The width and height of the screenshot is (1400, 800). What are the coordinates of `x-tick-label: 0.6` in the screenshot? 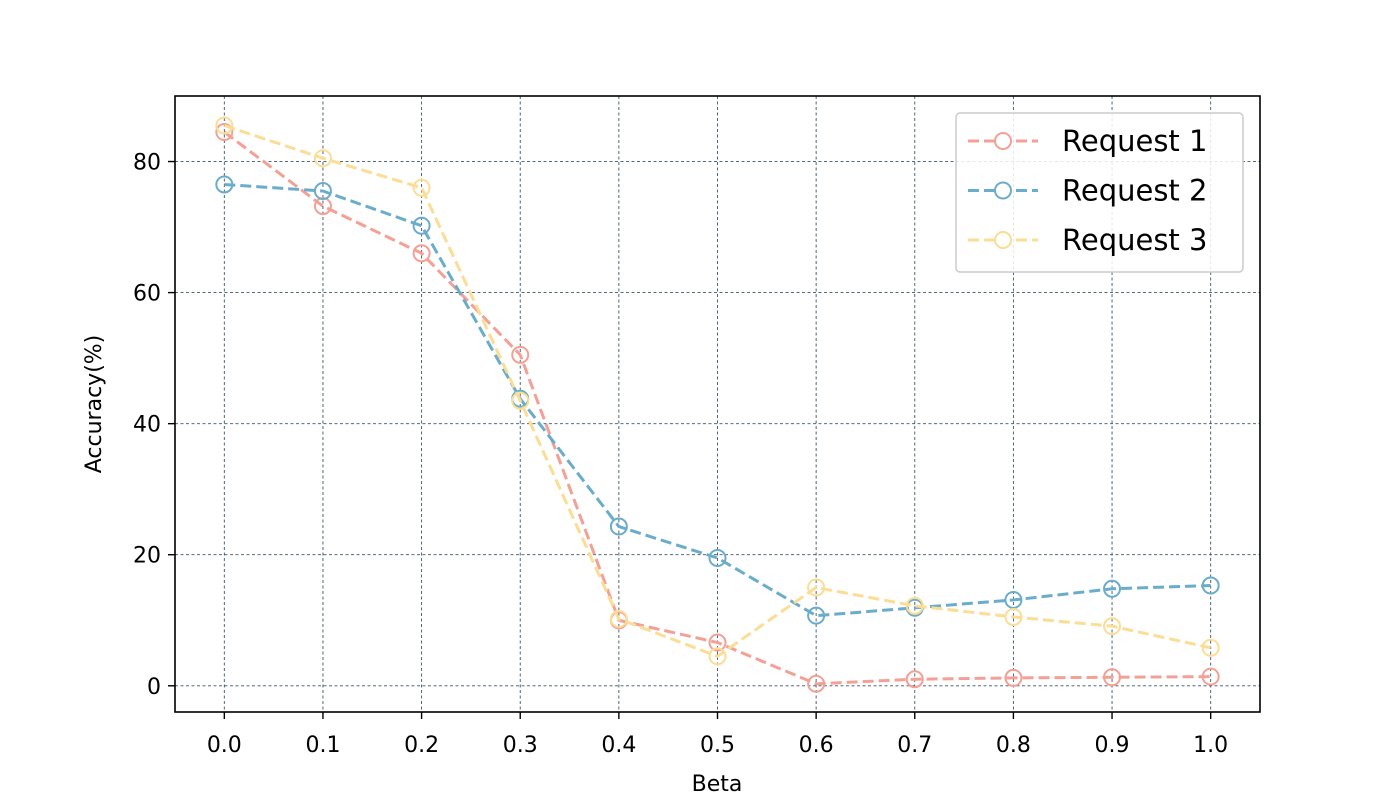 It's located at (816, 745).